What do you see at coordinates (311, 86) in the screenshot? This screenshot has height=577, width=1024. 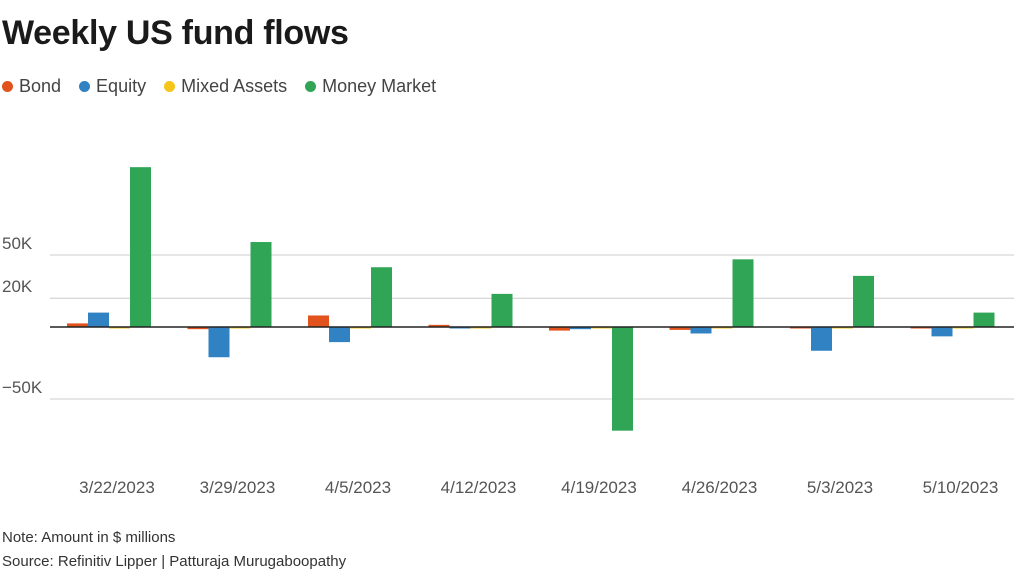 I see `legend-swatch-money-market` at bounding box center [311, 86].